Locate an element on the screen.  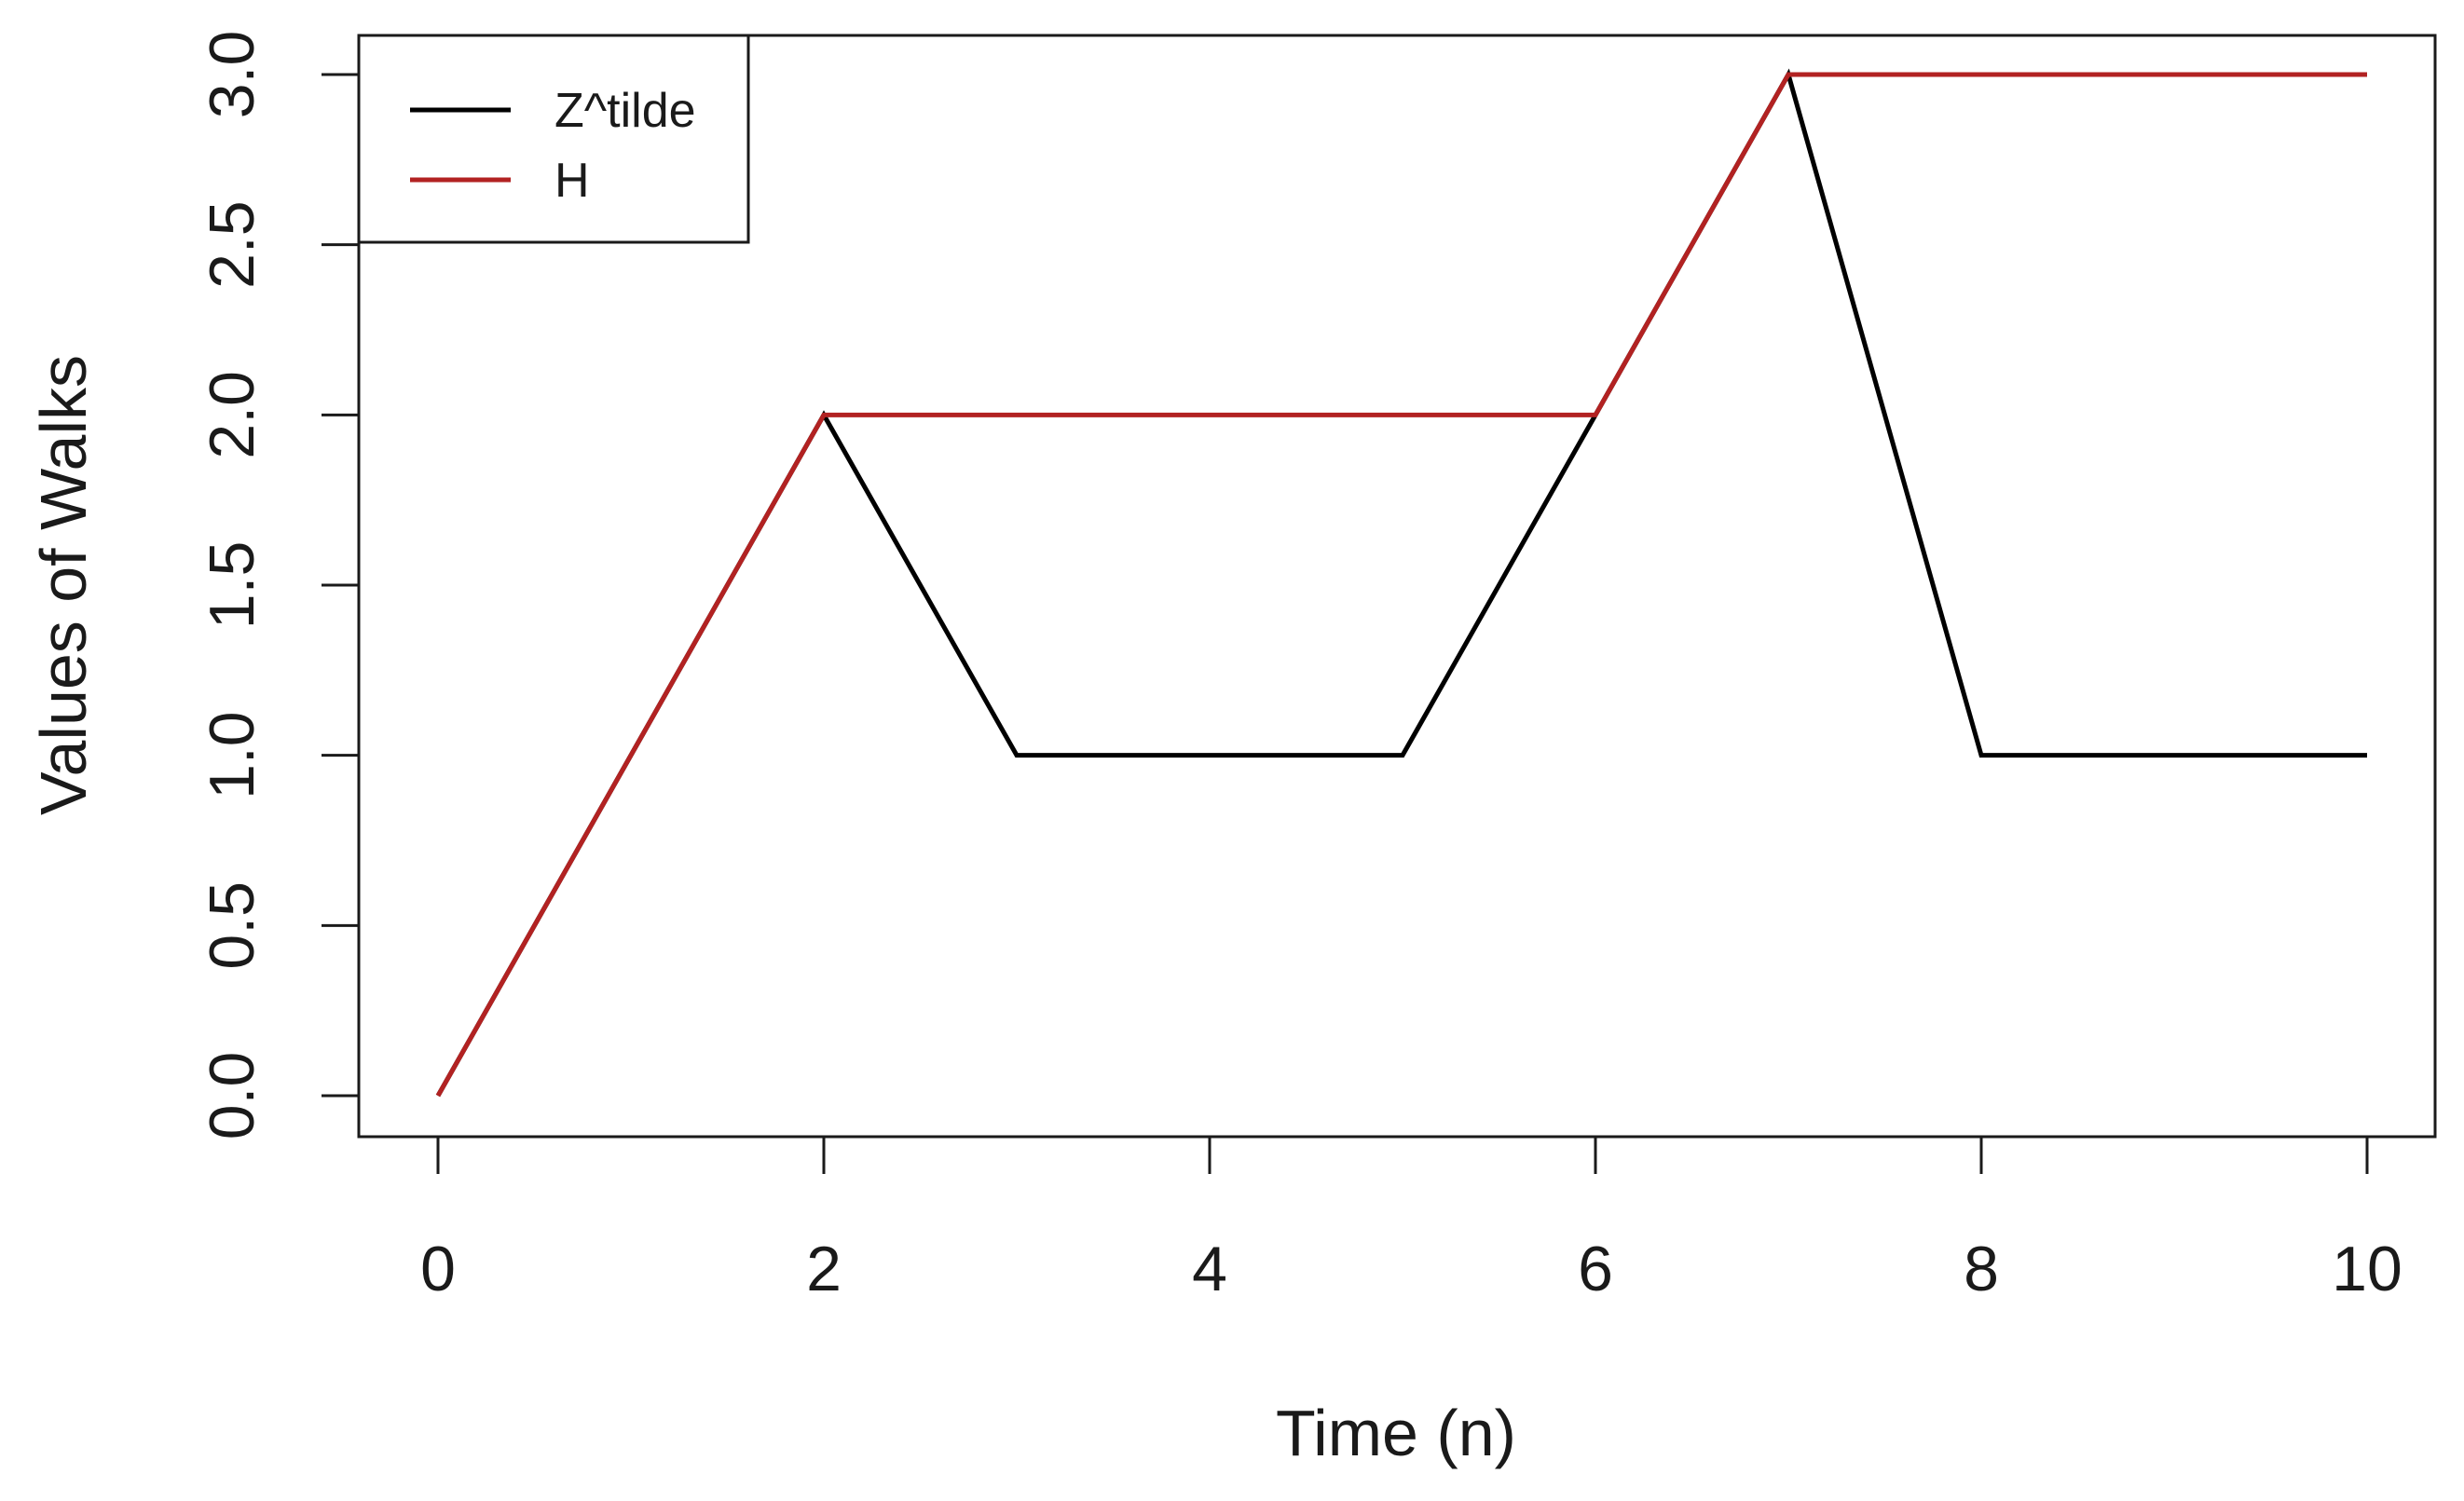
y-axis-title: Values of Walks is located at coordinates (63, 585).